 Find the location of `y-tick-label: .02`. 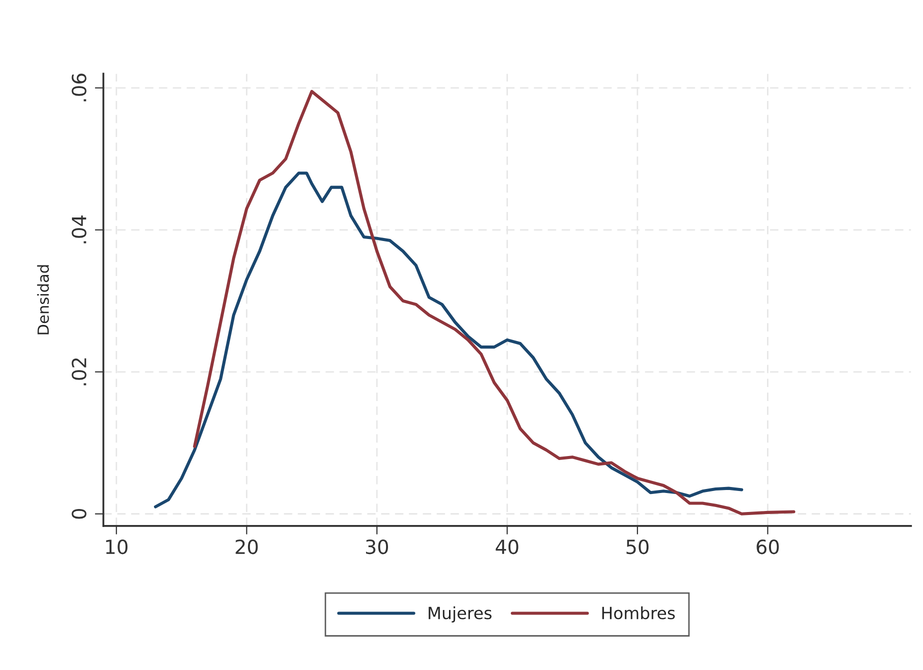

y-tick-label: .02 is located at coordinates (79, 372).